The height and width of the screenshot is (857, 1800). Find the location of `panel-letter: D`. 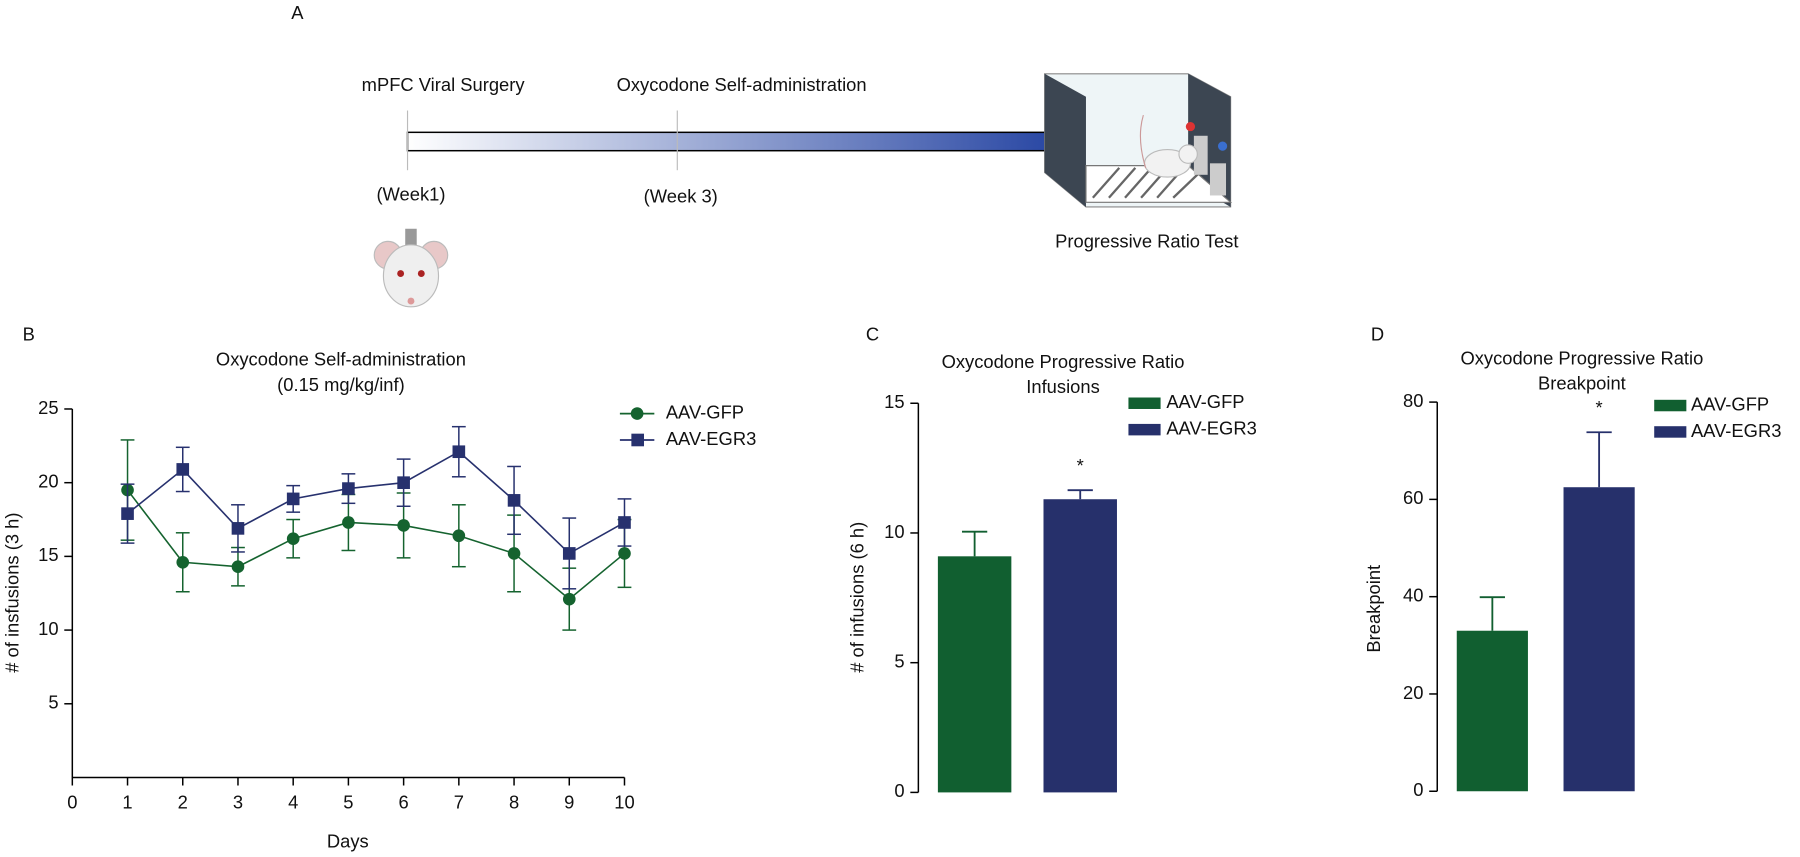

panel-letter: D is located at coordinates (1377, 333).